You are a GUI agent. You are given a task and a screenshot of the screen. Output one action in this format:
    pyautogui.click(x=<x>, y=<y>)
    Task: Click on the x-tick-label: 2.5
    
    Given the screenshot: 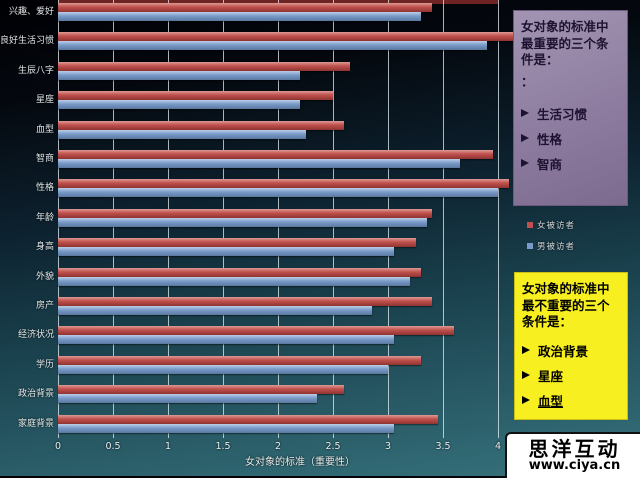 What is the action you would take?
    pyautogui.click(x=333, y=446)
    